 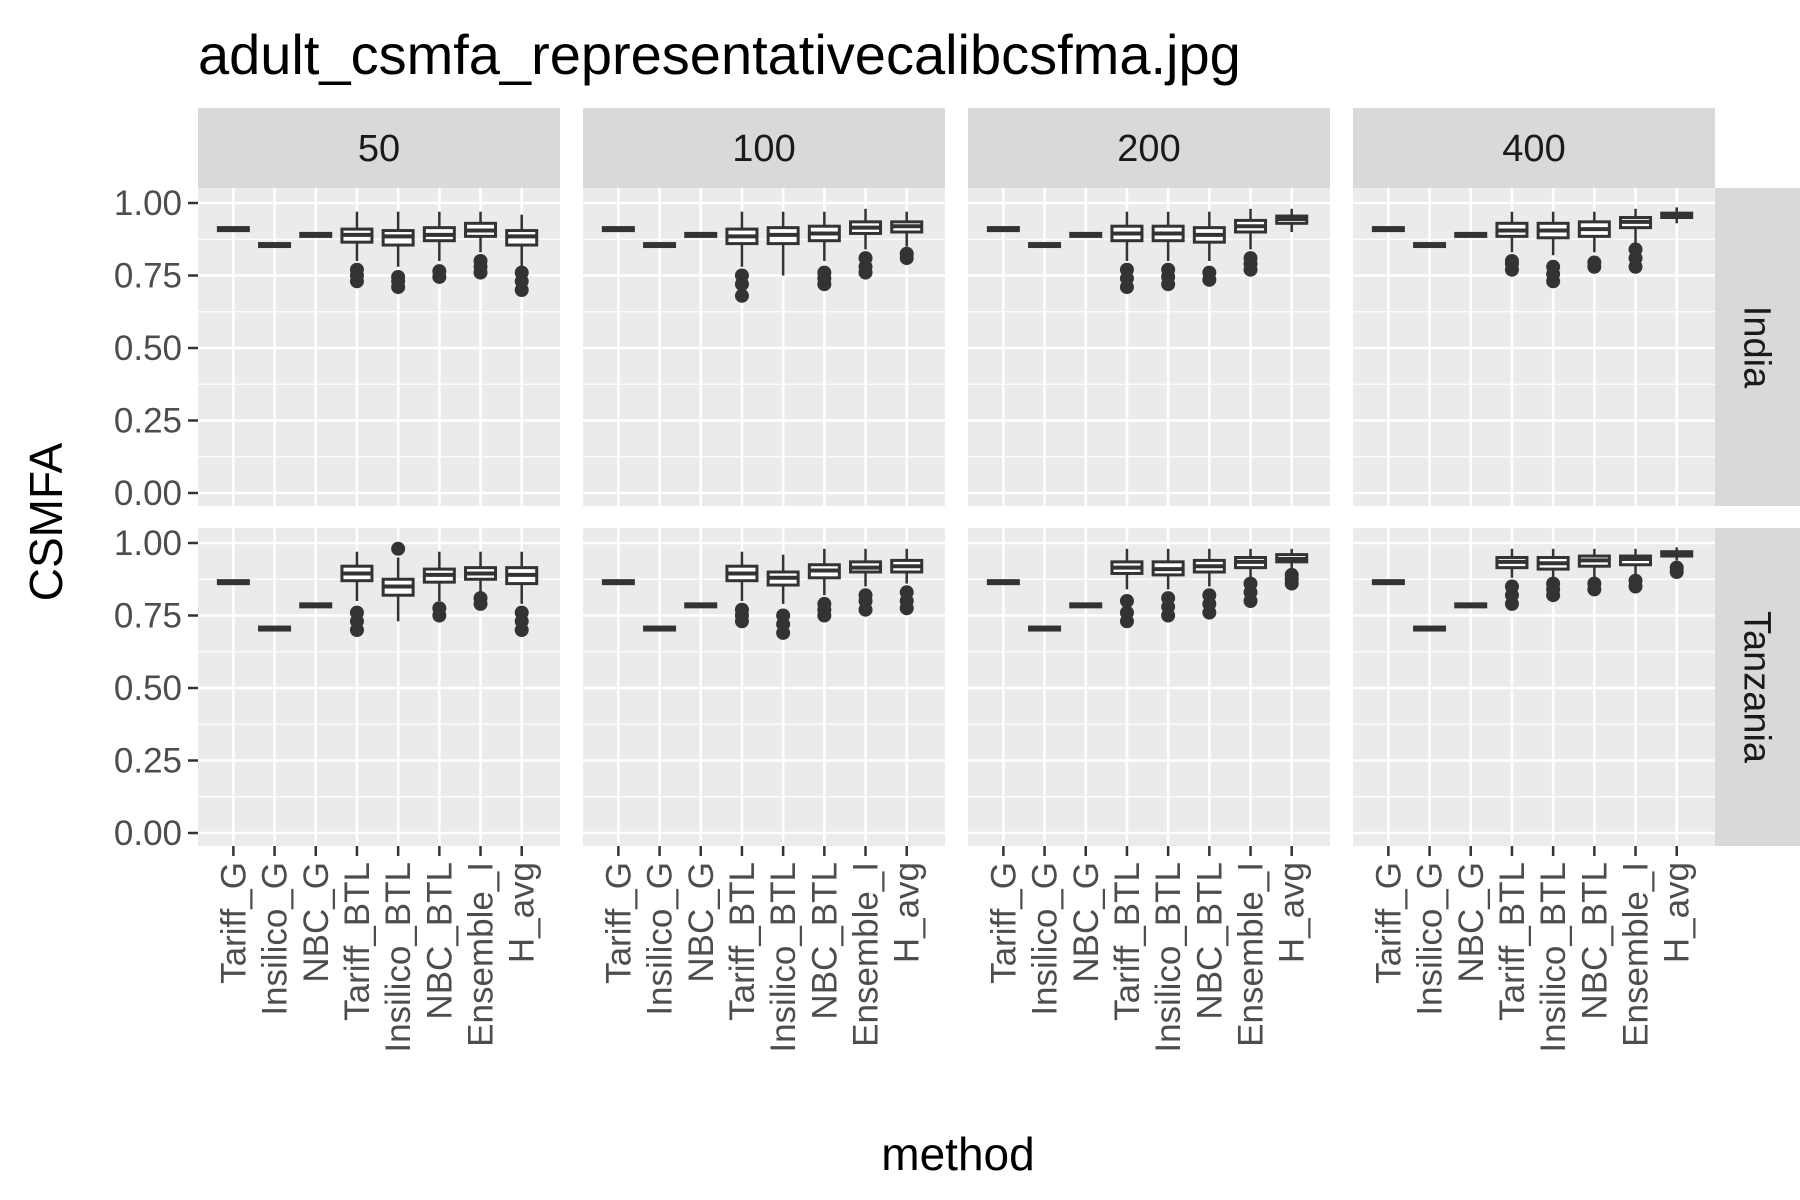 I want to click on y-tick-label: 0.50, so click(x=148, y=348).